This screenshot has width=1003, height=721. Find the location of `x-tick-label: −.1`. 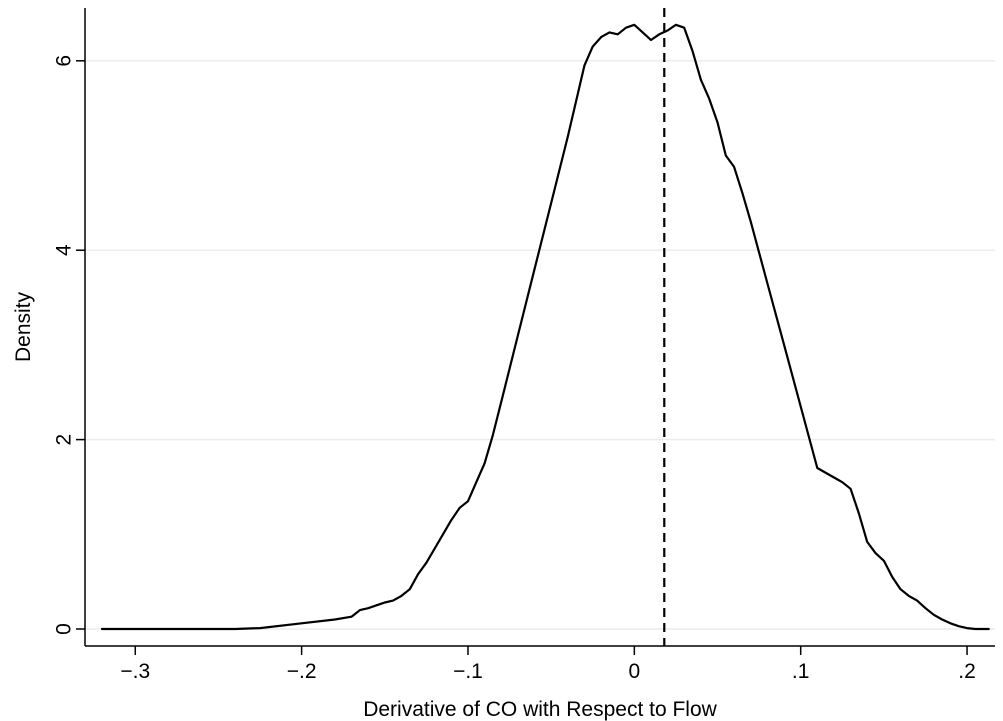

x-tick-label: −.1 is located at coordinates (468, 671).